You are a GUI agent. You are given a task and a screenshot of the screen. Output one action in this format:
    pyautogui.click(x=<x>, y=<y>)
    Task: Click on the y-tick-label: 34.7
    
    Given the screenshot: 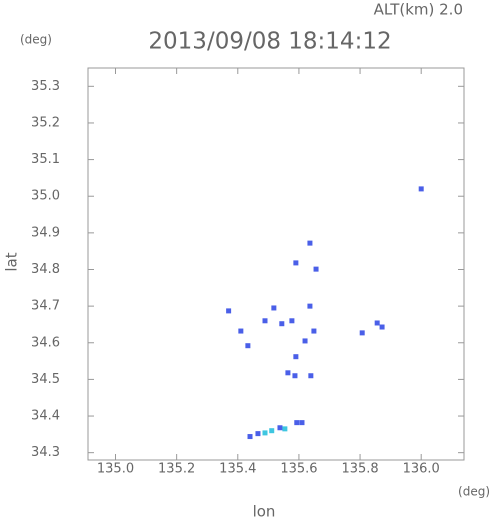 What is the action you would take?
    pyautogui.click(x=45, y=306)
    